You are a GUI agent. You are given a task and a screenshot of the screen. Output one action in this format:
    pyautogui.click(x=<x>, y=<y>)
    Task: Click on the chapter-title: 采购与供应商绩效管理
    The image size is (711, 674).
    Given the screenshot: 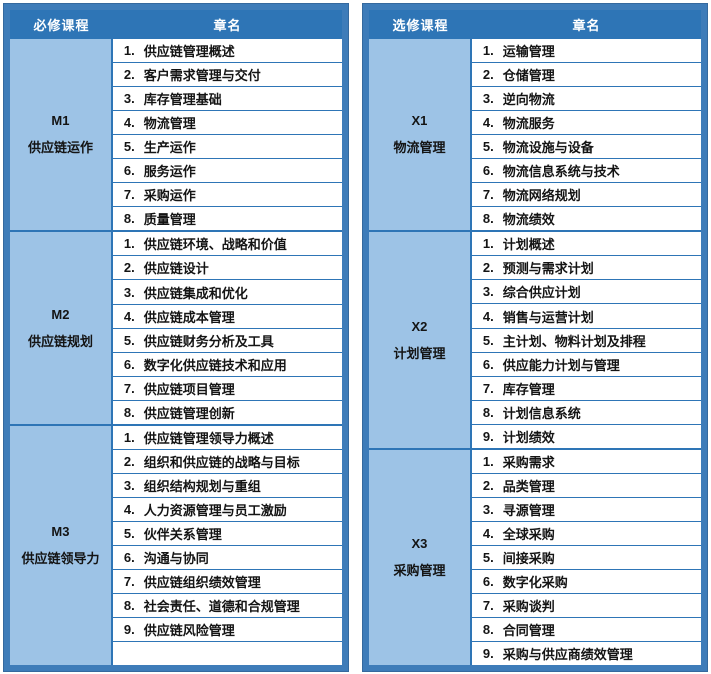 What is the action you would take?
    pyautogui.click(x=567, y=654)
    